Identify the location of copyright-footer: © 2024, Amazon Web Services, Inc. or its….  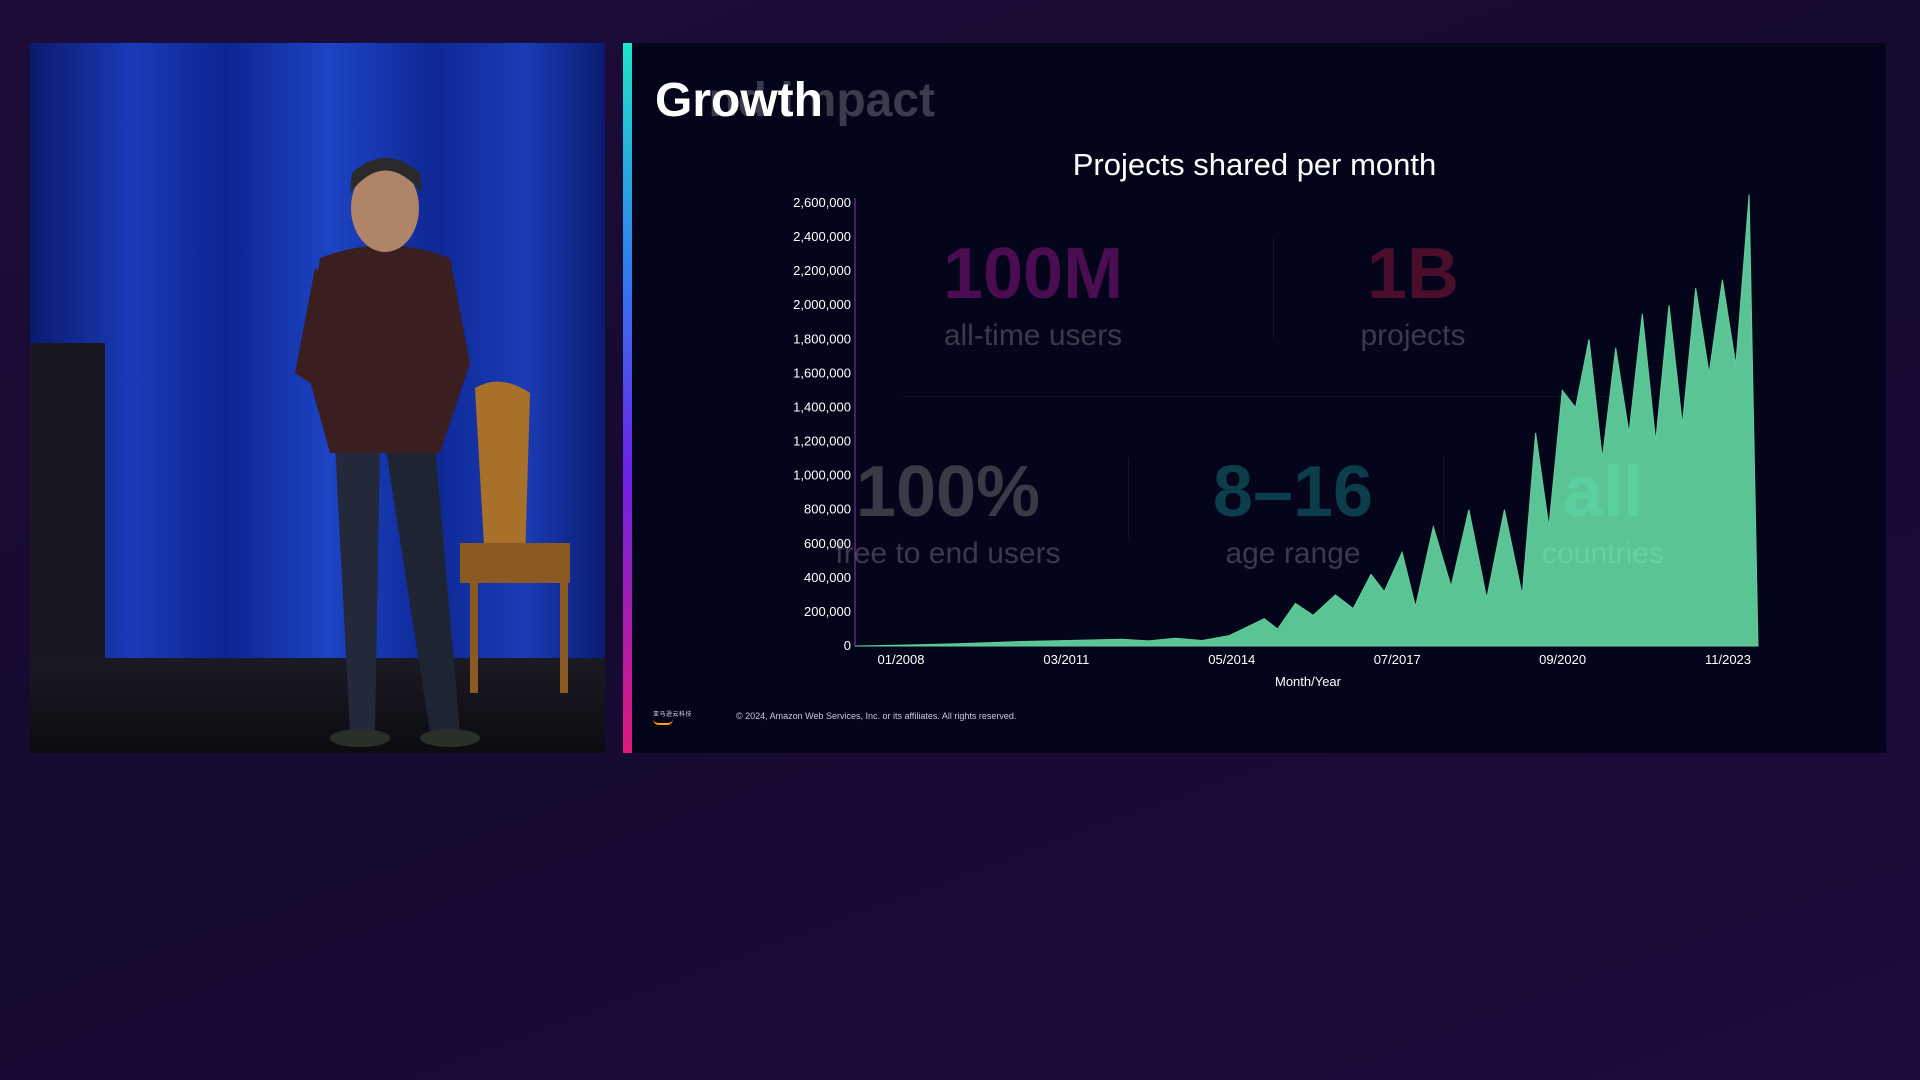
(876, 716).